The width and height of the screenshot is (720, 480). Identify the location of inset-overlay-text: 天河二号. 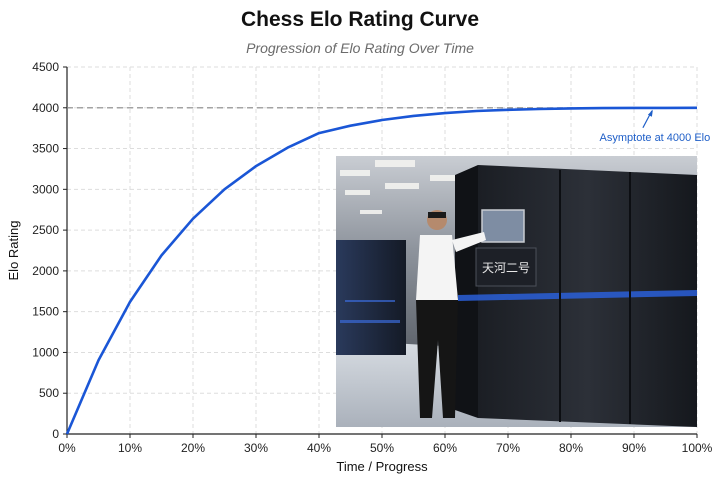
(506, 268).